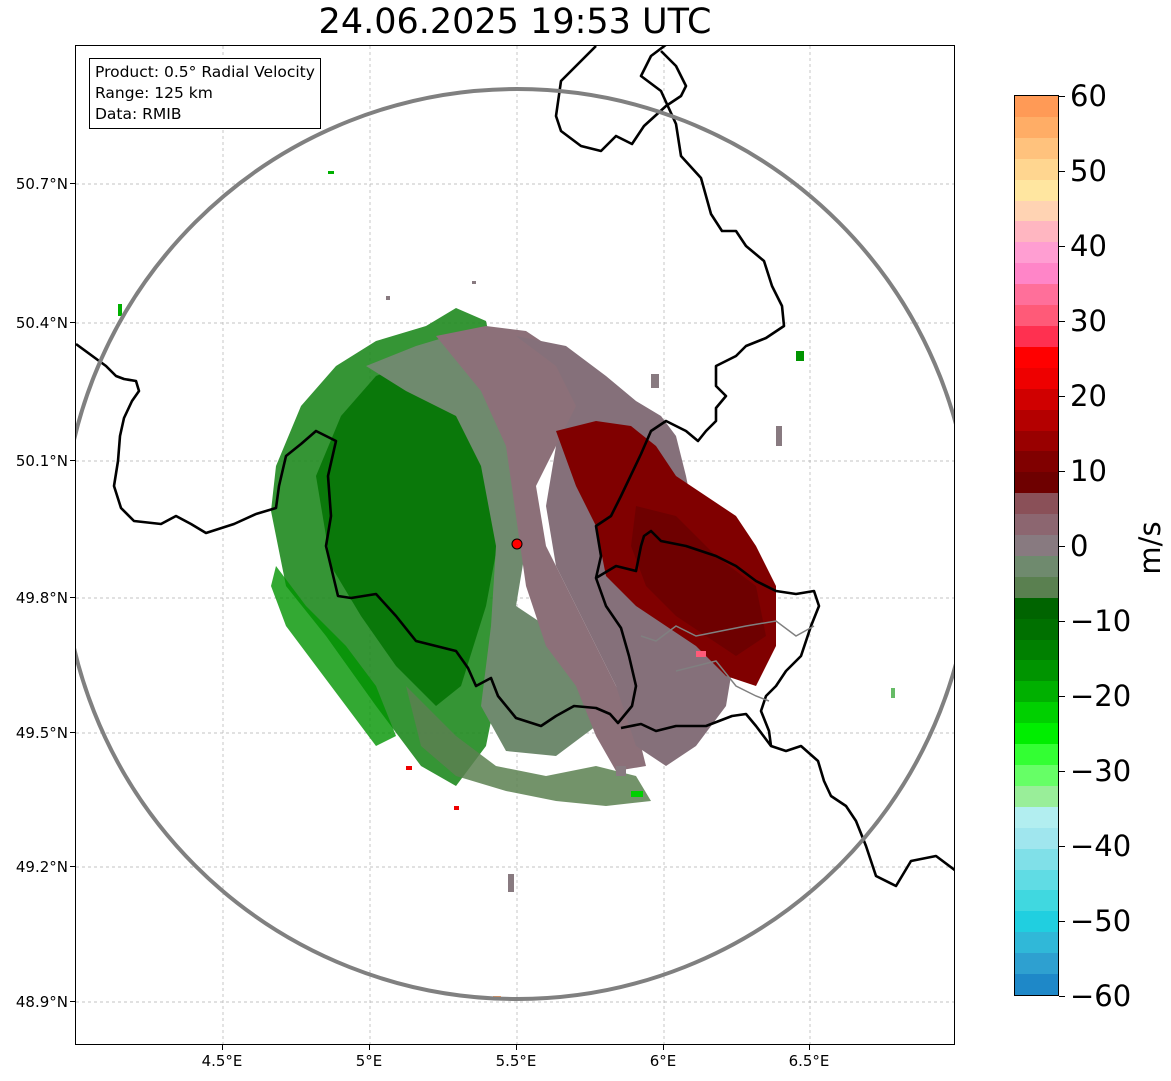 Image resolution: width=1171 pixels, height=1081 pixels. What do you see at coordinates (1079, 546) in the screenshot?
I see `colorbar-tick-label: 0` at bounding box center [1079, 546].